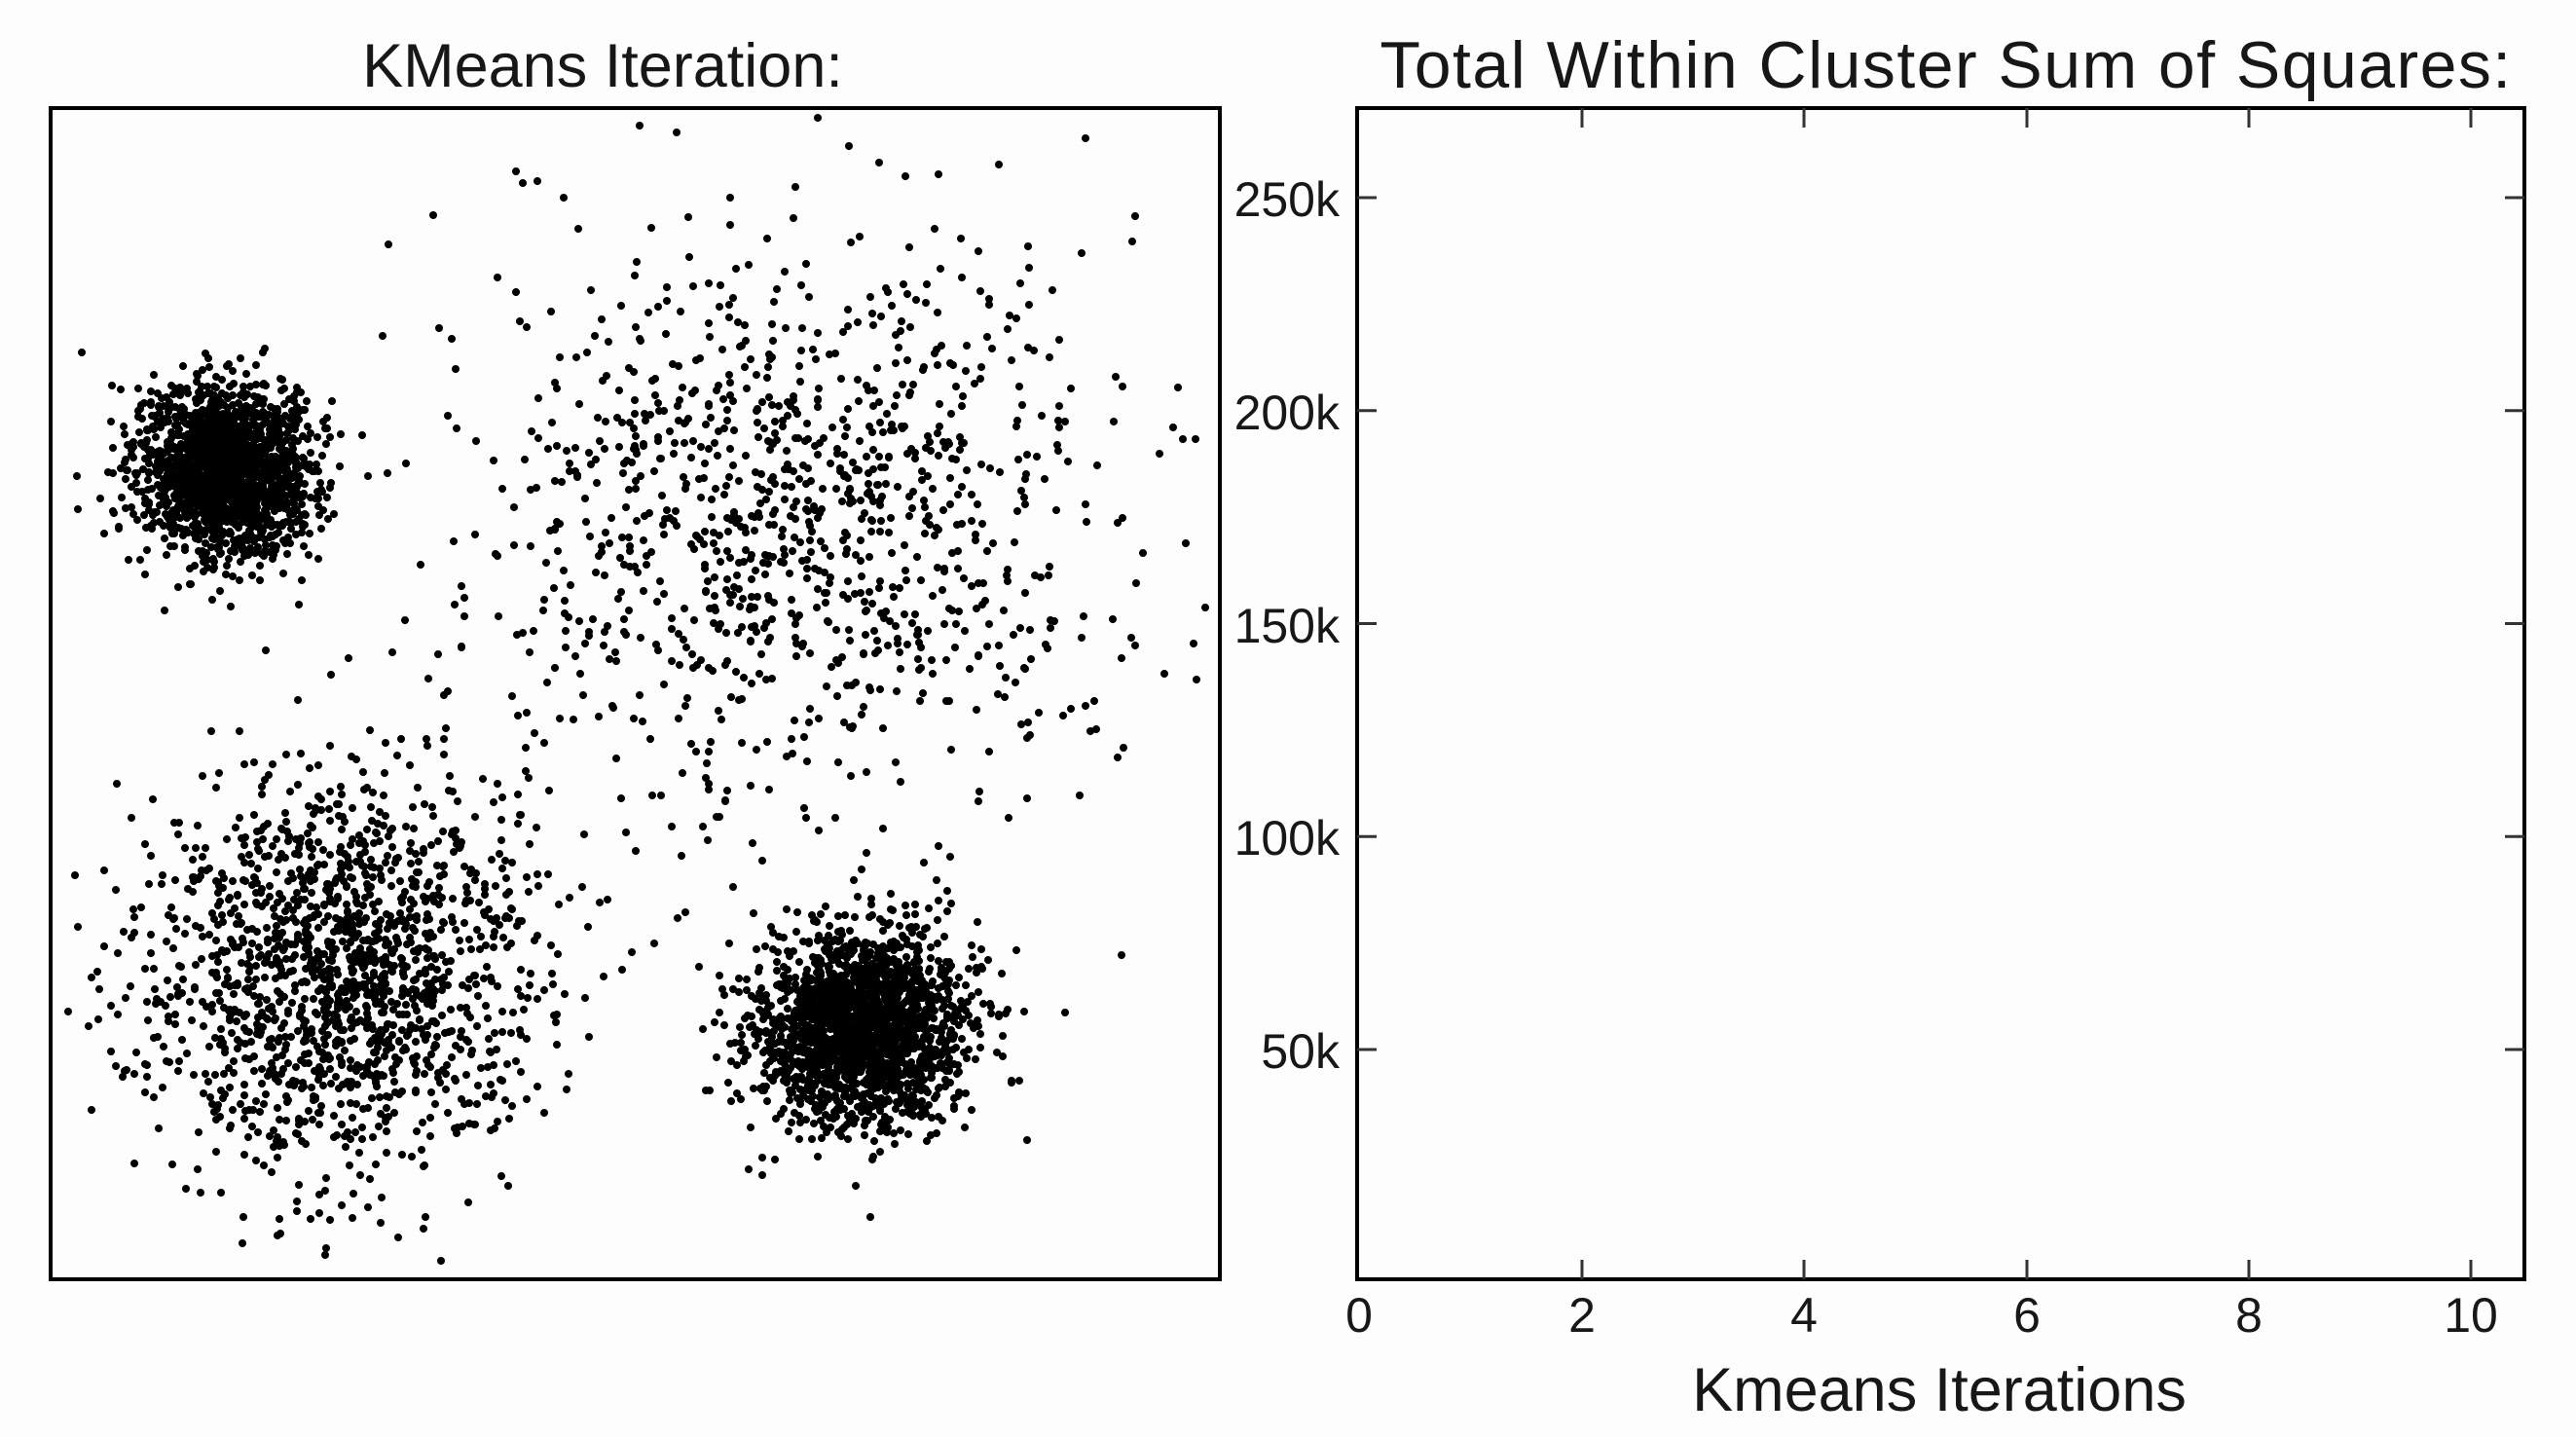  Describe the element at coordinates (2249, 1315) in the screenshot. I see `svg-text: 8` at that location.